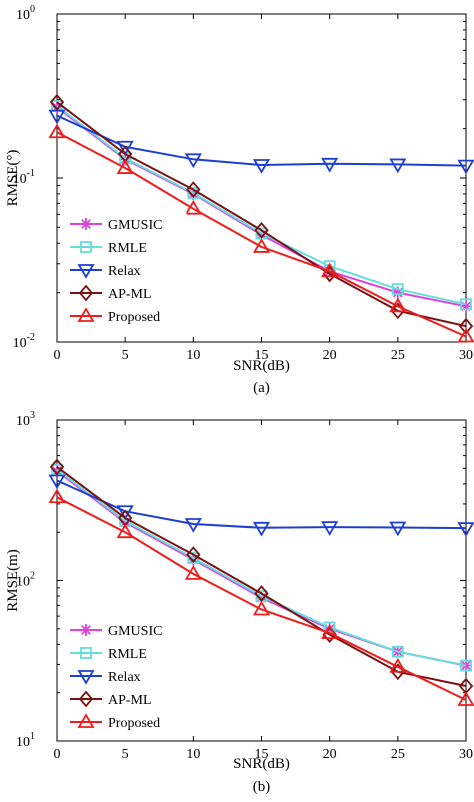  What do you see at coordinates (24, 341) in the screenshot?
I see `y-tick-label: 10⁻²` at bounding box center [24, 341].